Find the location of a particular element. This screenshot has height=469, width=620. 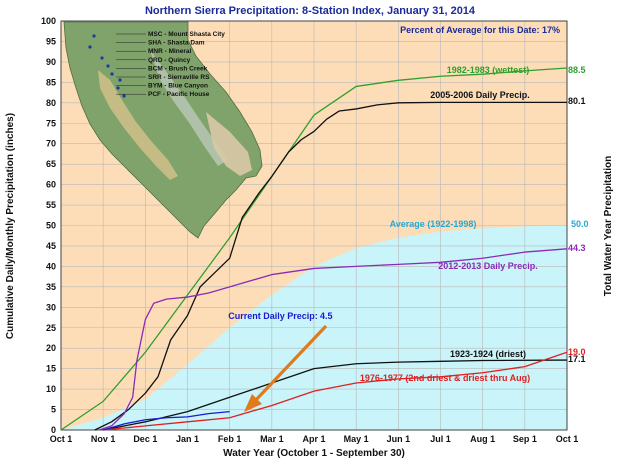

map-legend-item: QRD - Quincy is located at coordinates (169, 60).